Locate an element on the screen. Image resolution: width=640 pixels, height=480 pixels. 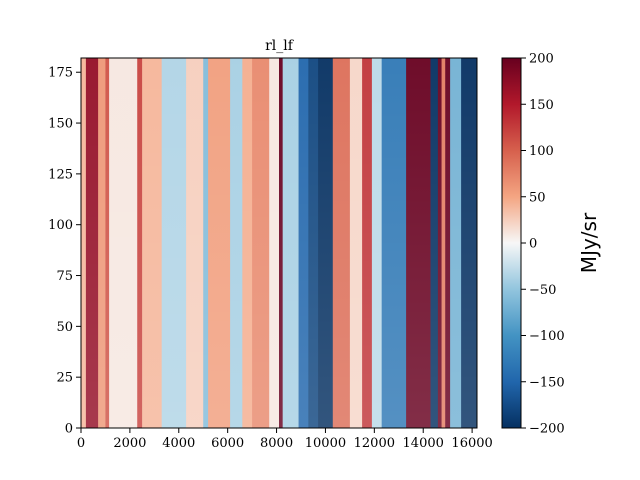
x-tick-label: 16000 is located at coordinates (471, 443).